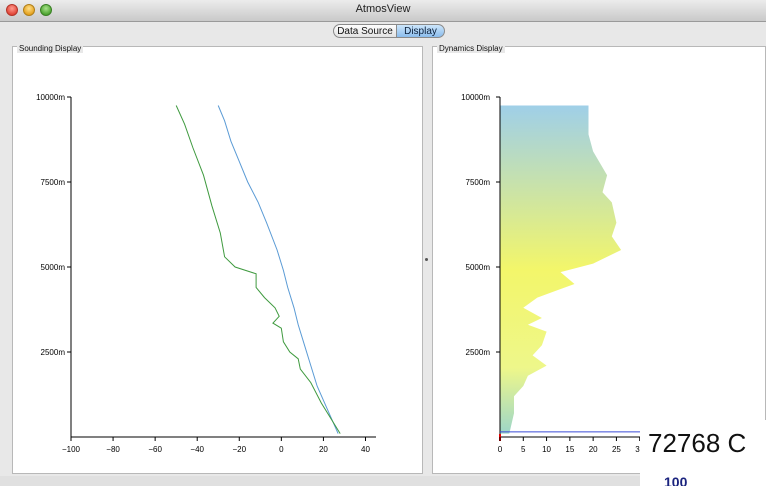  What do you see at coordinates (421, 31) in the screenshot?
I see `tab-display: Display` at bounding box center [421, 31].